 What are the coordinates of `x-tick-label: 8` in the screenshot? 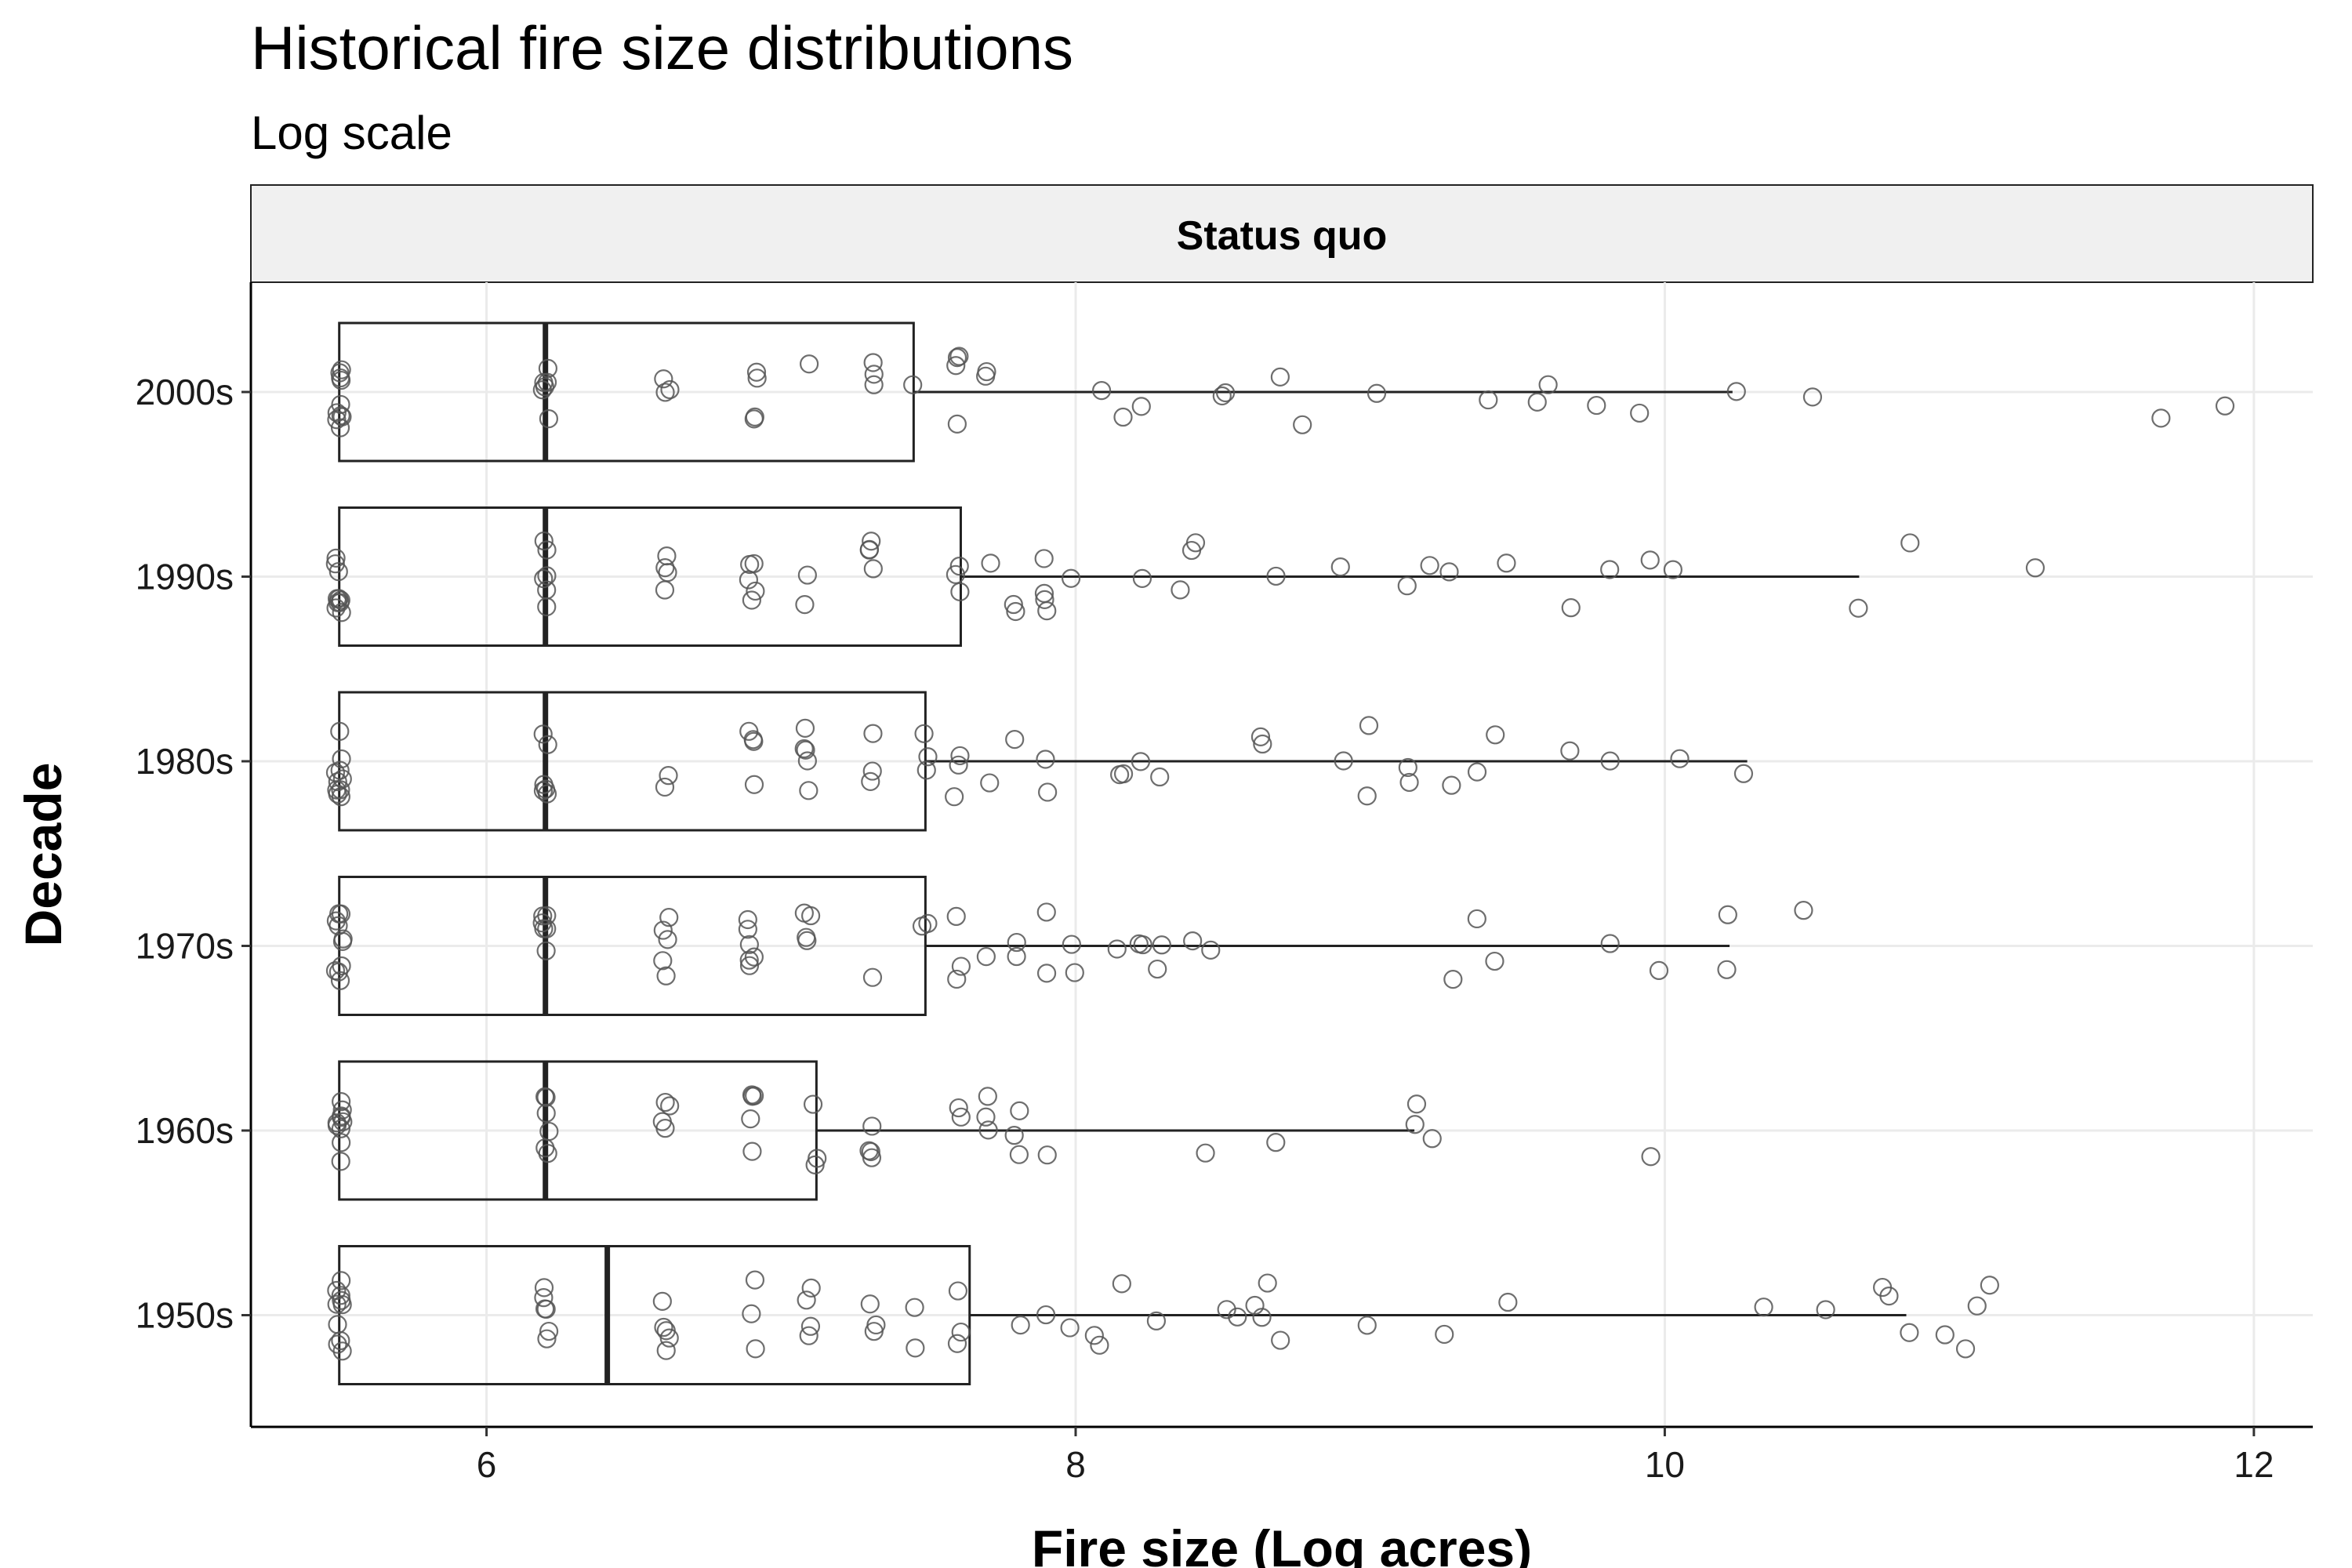 It's located at (1075, 1464).